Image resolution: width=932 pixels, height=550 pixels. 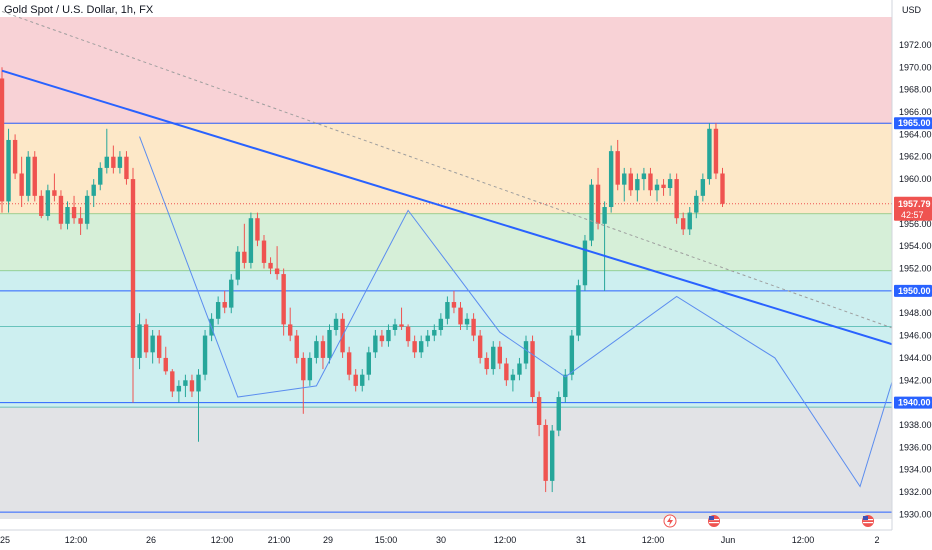 I want to click on y-tick-label: 1952.00, so click(x=915, y=269).